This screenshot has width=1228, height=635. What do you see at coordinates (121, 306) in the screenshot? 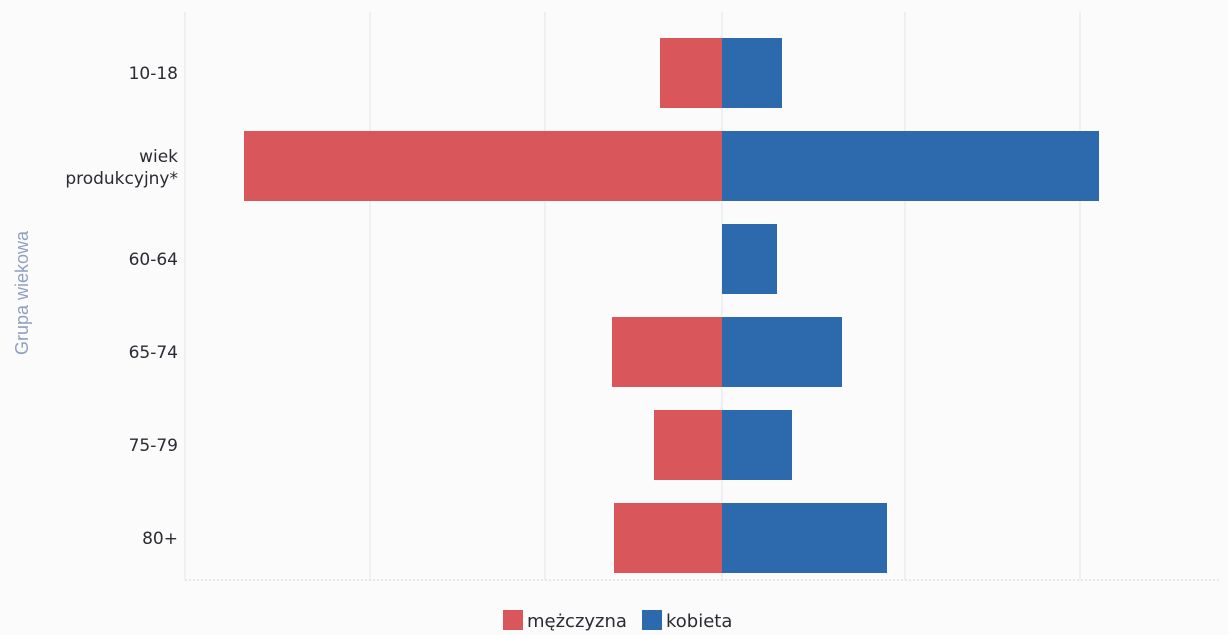
I see `y-tick-labels: 10-18 wiek produkcyjny* 60-64 65-74 75-79 80+` at bounding box center [121, 306].